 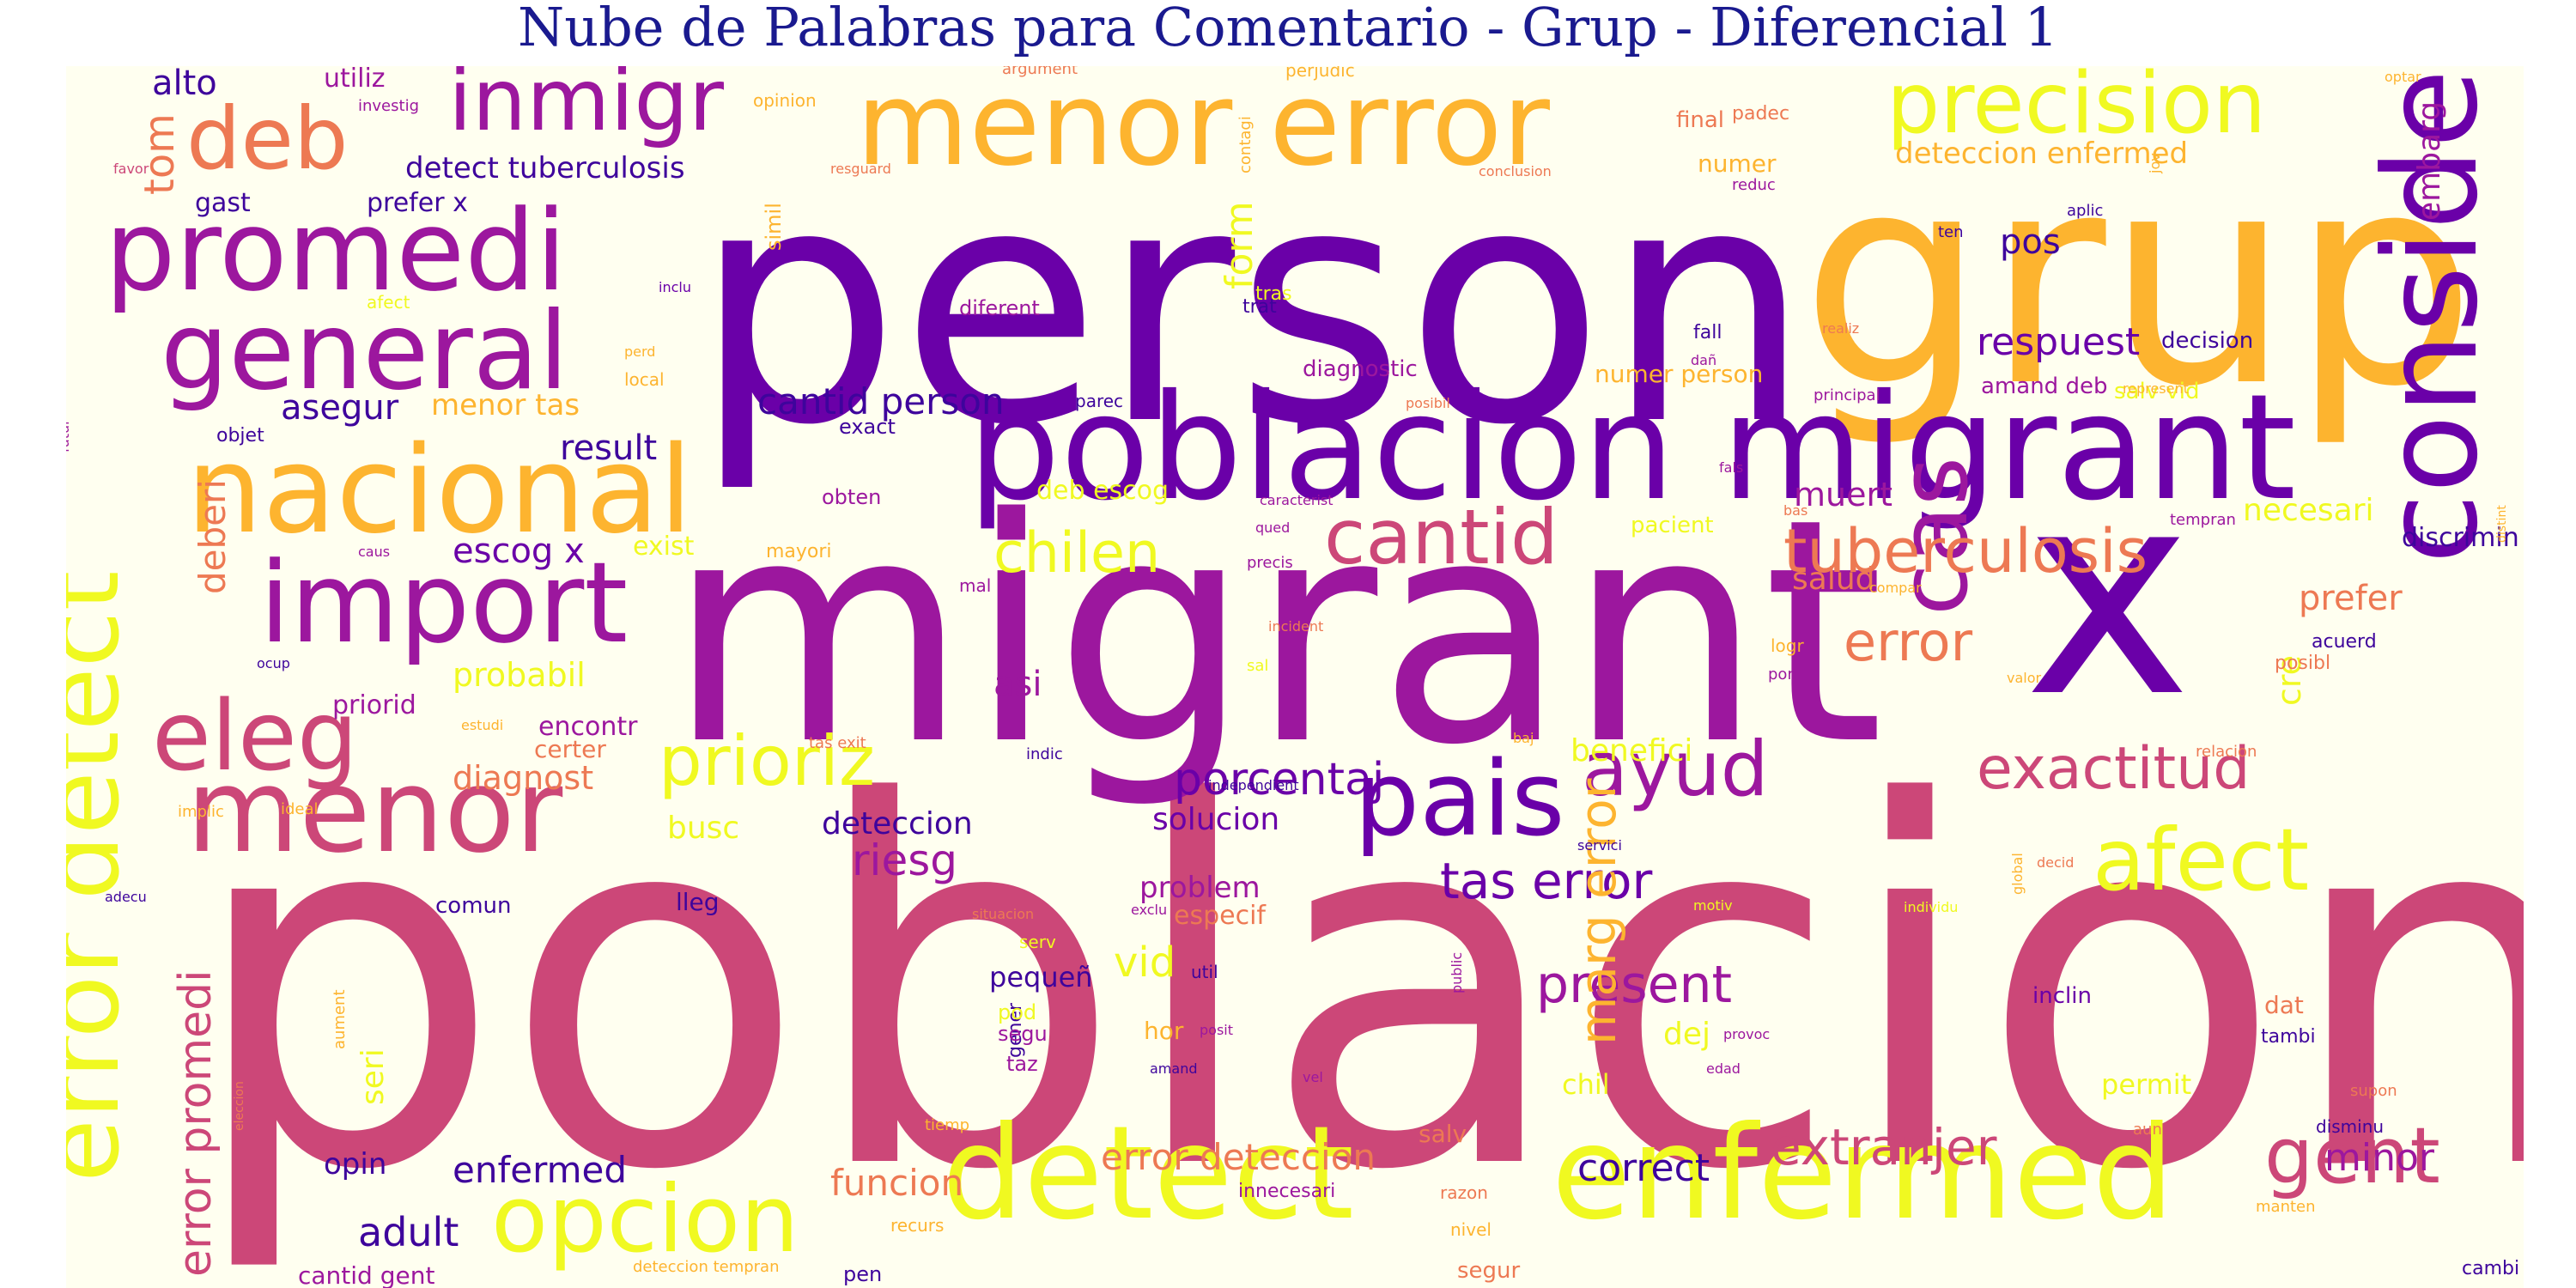 I want to click on cloud-word: error, so click(x=1909, y=642).